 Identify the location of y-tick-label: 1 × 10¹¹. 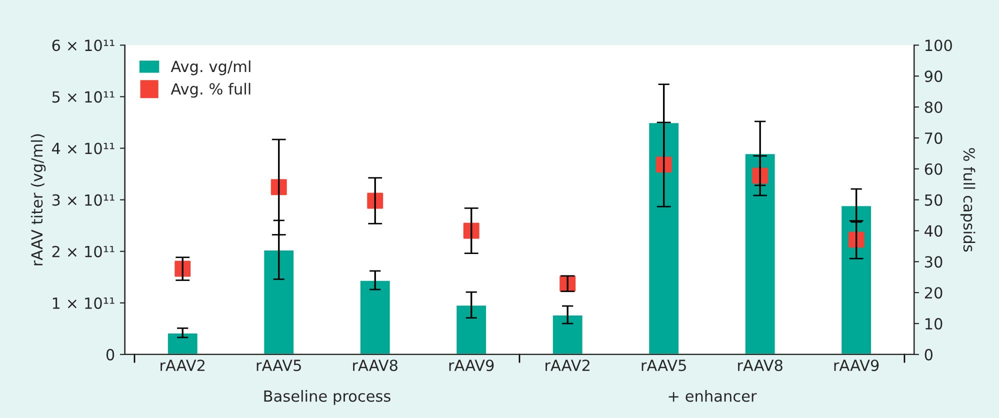
(83, 303).